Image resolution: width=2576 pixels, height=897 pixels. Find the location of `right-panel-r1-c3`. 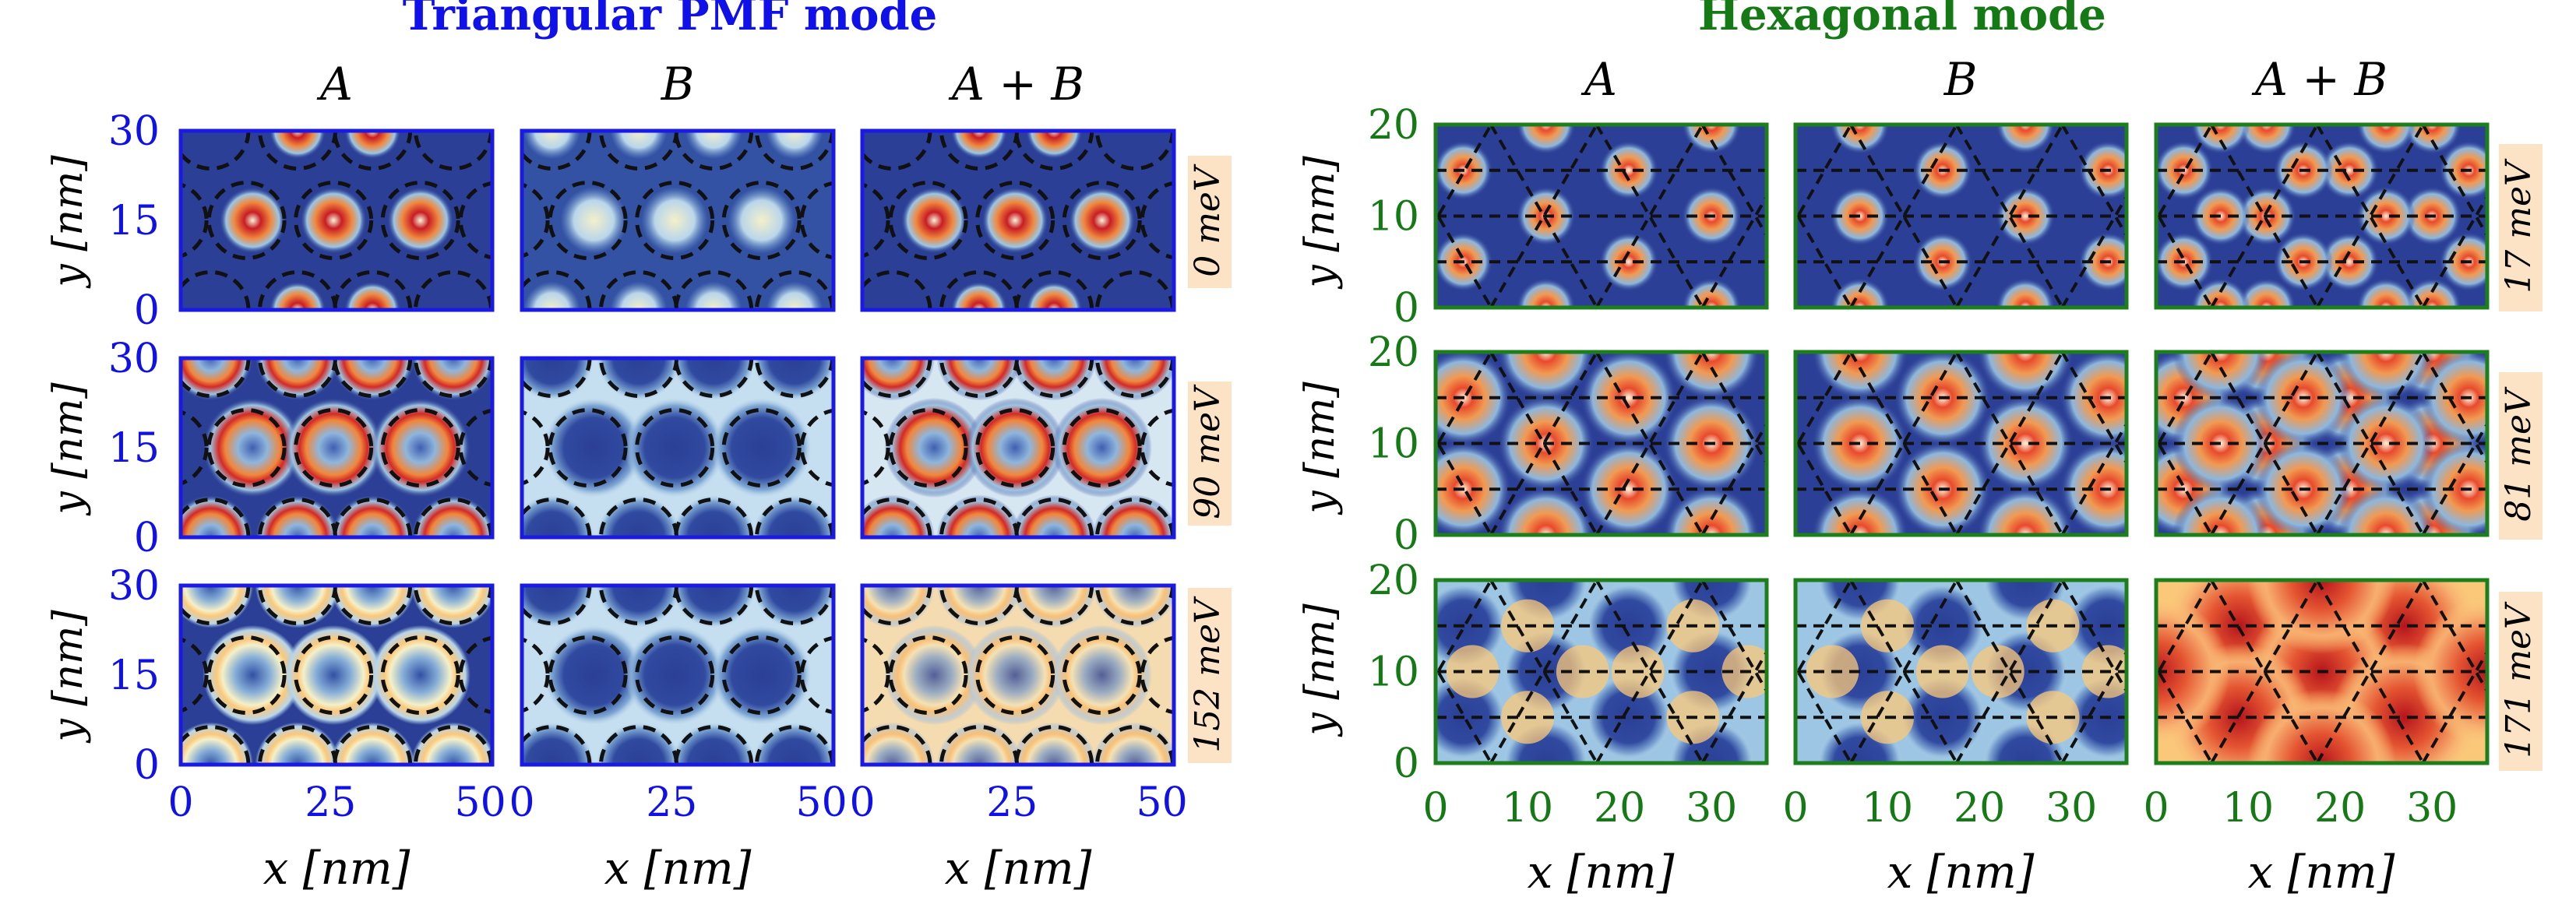

right-panel-r1-c3 is located at coordinates (2321, 217).